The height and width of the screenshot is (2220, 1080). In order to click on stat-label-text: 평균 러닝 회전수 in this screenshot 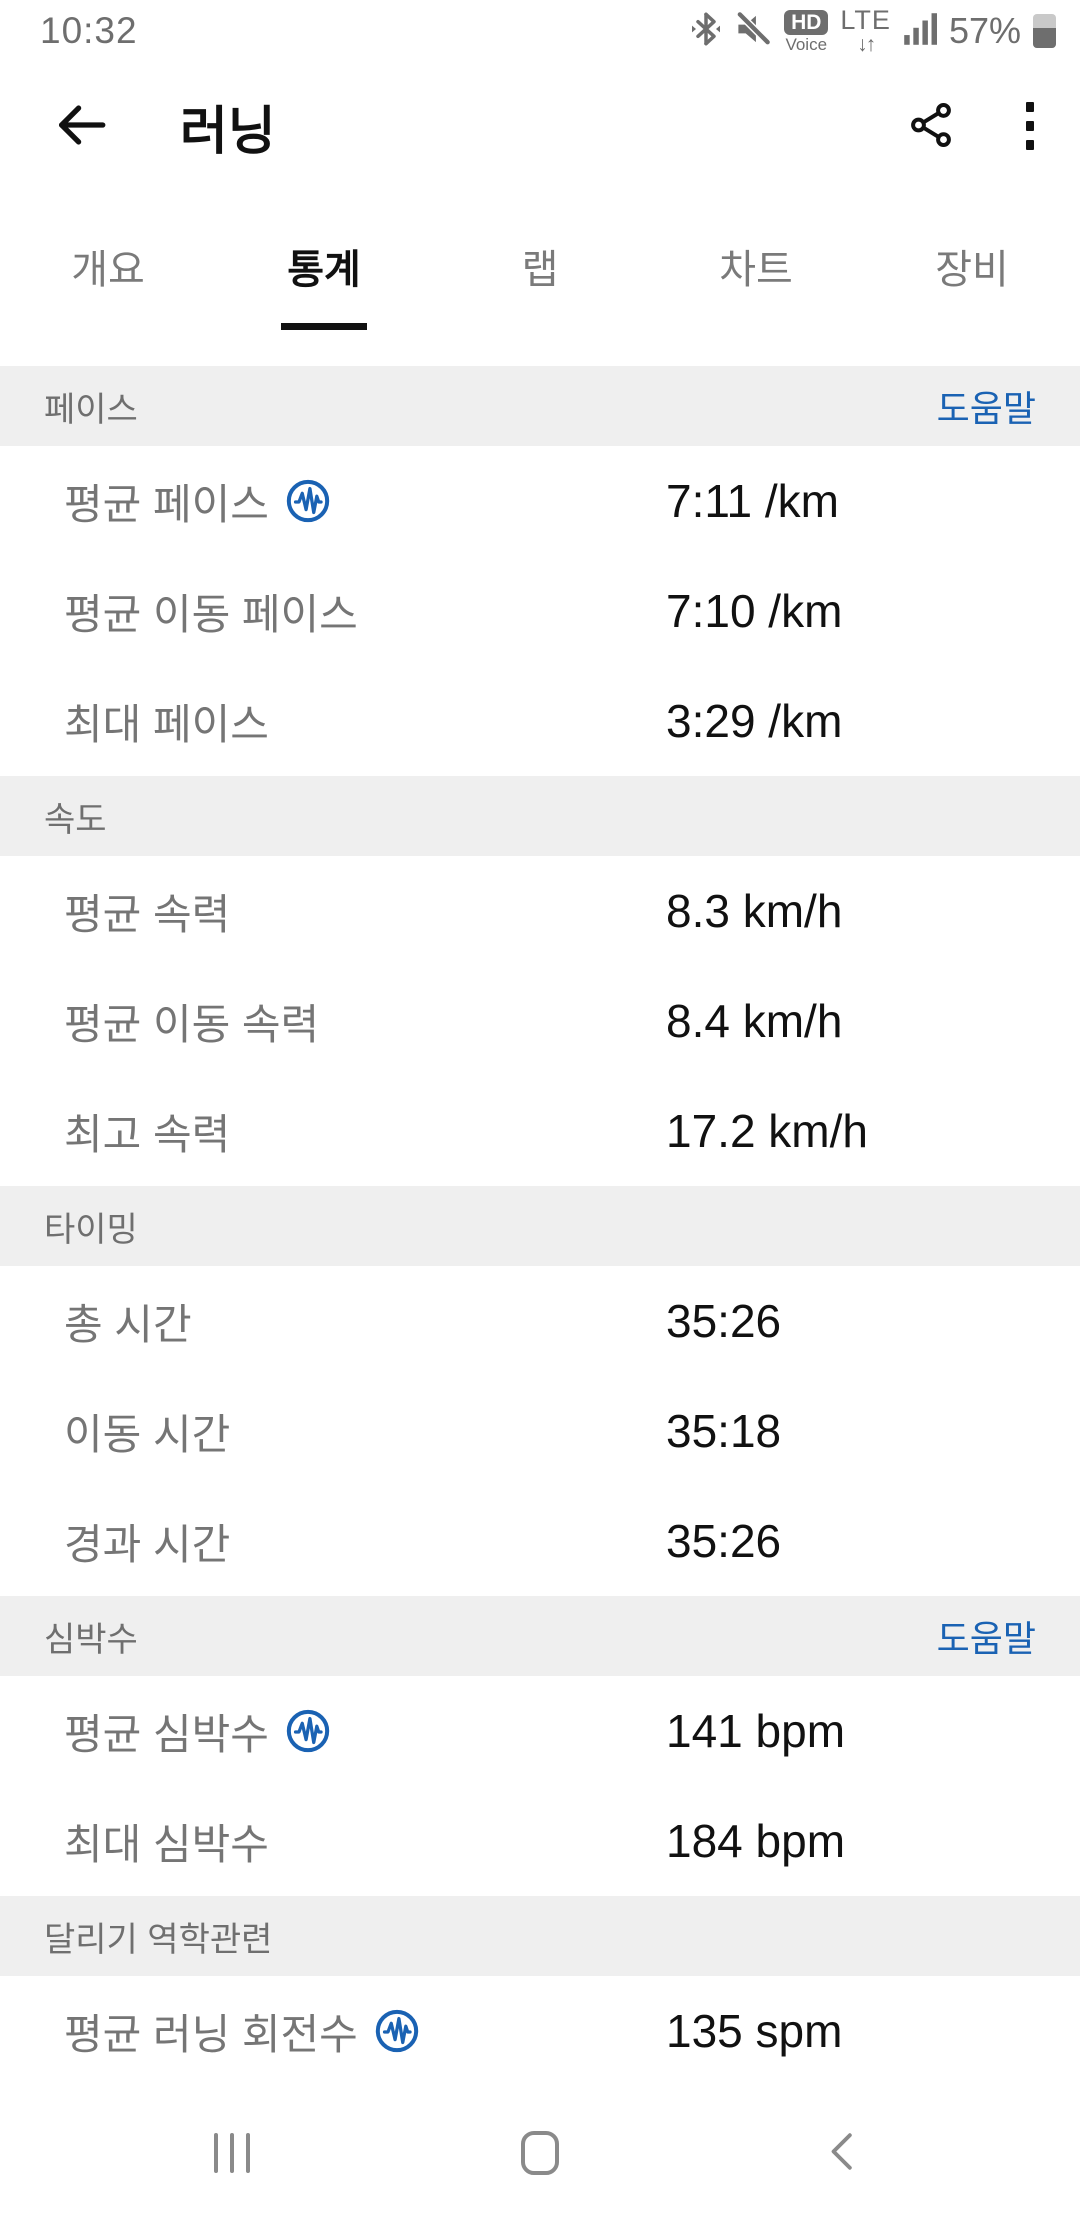, I will do `click(211, 2034)`.